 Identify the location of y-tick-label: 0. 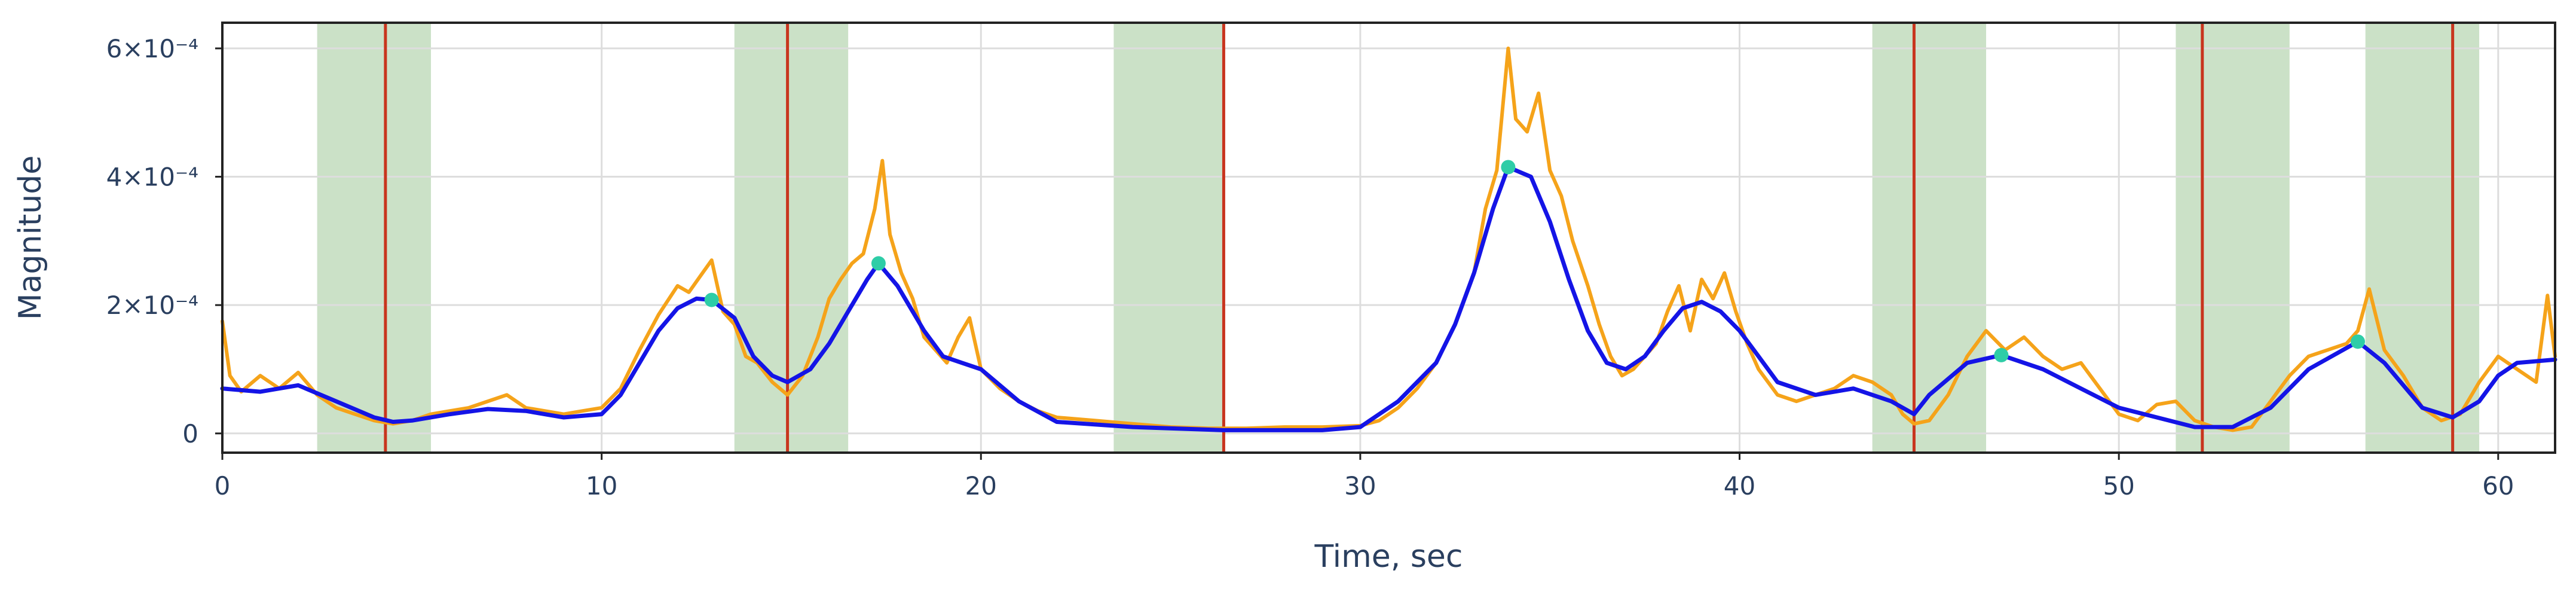
(190, 433).